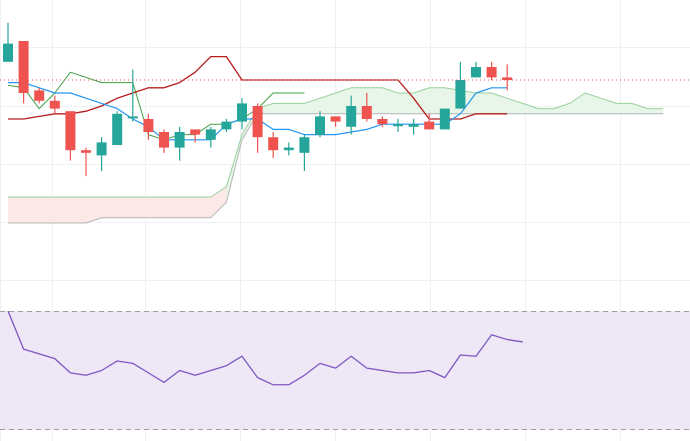 Image resolution: width=690 pixels, height=441 pixels. Describe the element at coordinates (117, 204) in the screenshot. I see `cloud-bearish` at that location.